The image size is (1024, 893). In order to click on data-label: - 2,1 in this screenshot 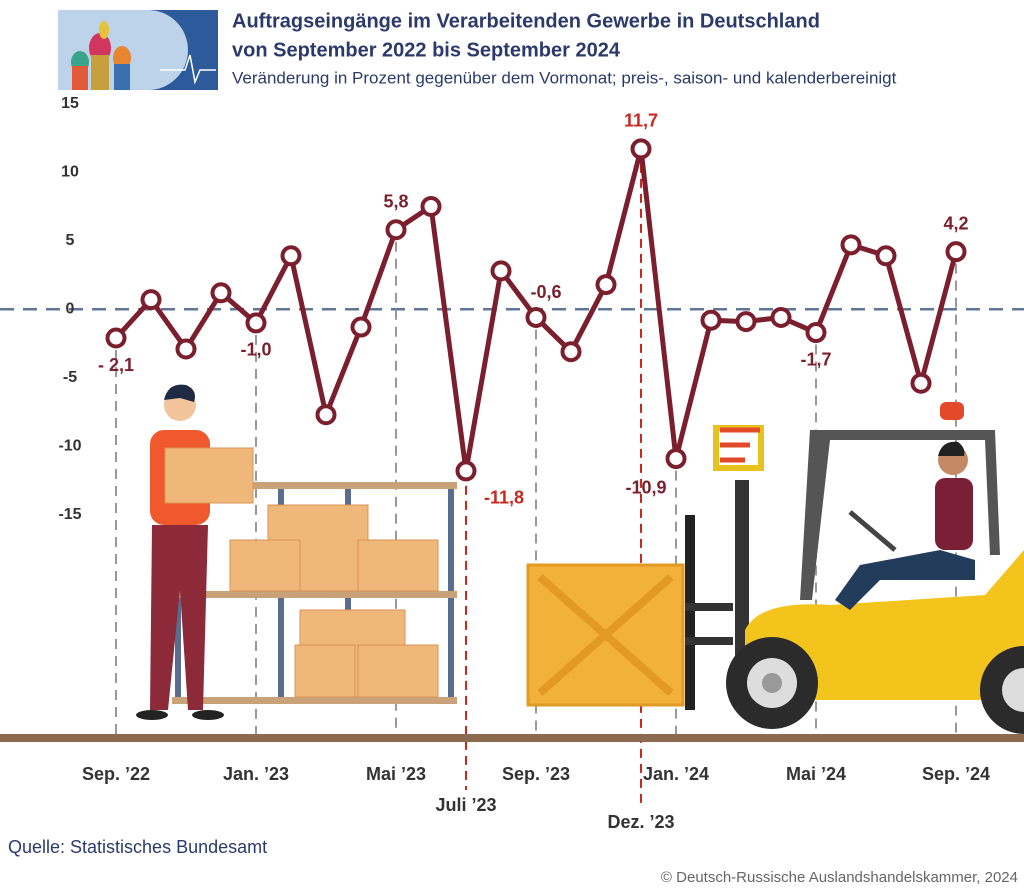, I will do `click(116, 365)`.